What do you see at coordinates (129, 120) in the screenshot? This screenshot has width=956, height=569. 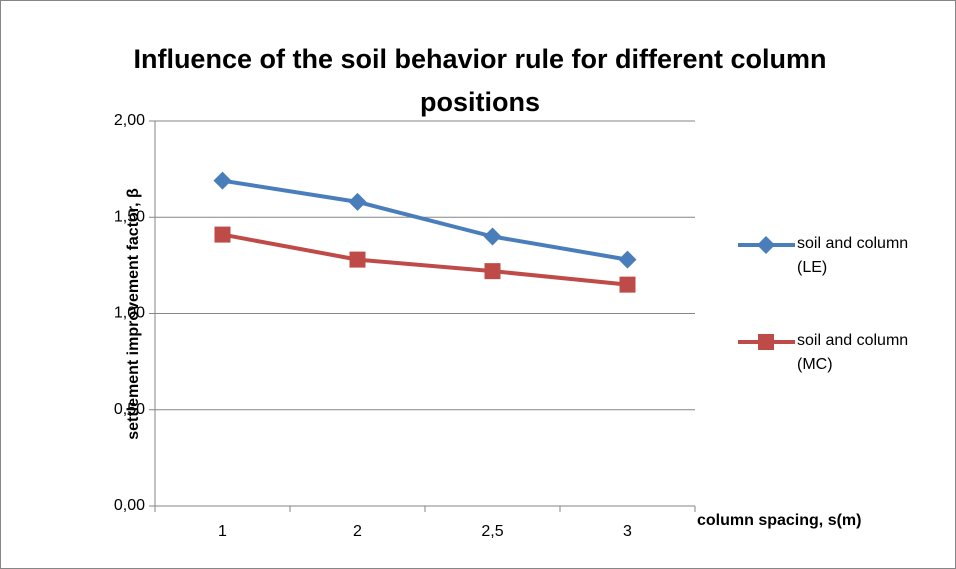 I see `y-tick-label: 2,00` at bounding box center [129, 120].